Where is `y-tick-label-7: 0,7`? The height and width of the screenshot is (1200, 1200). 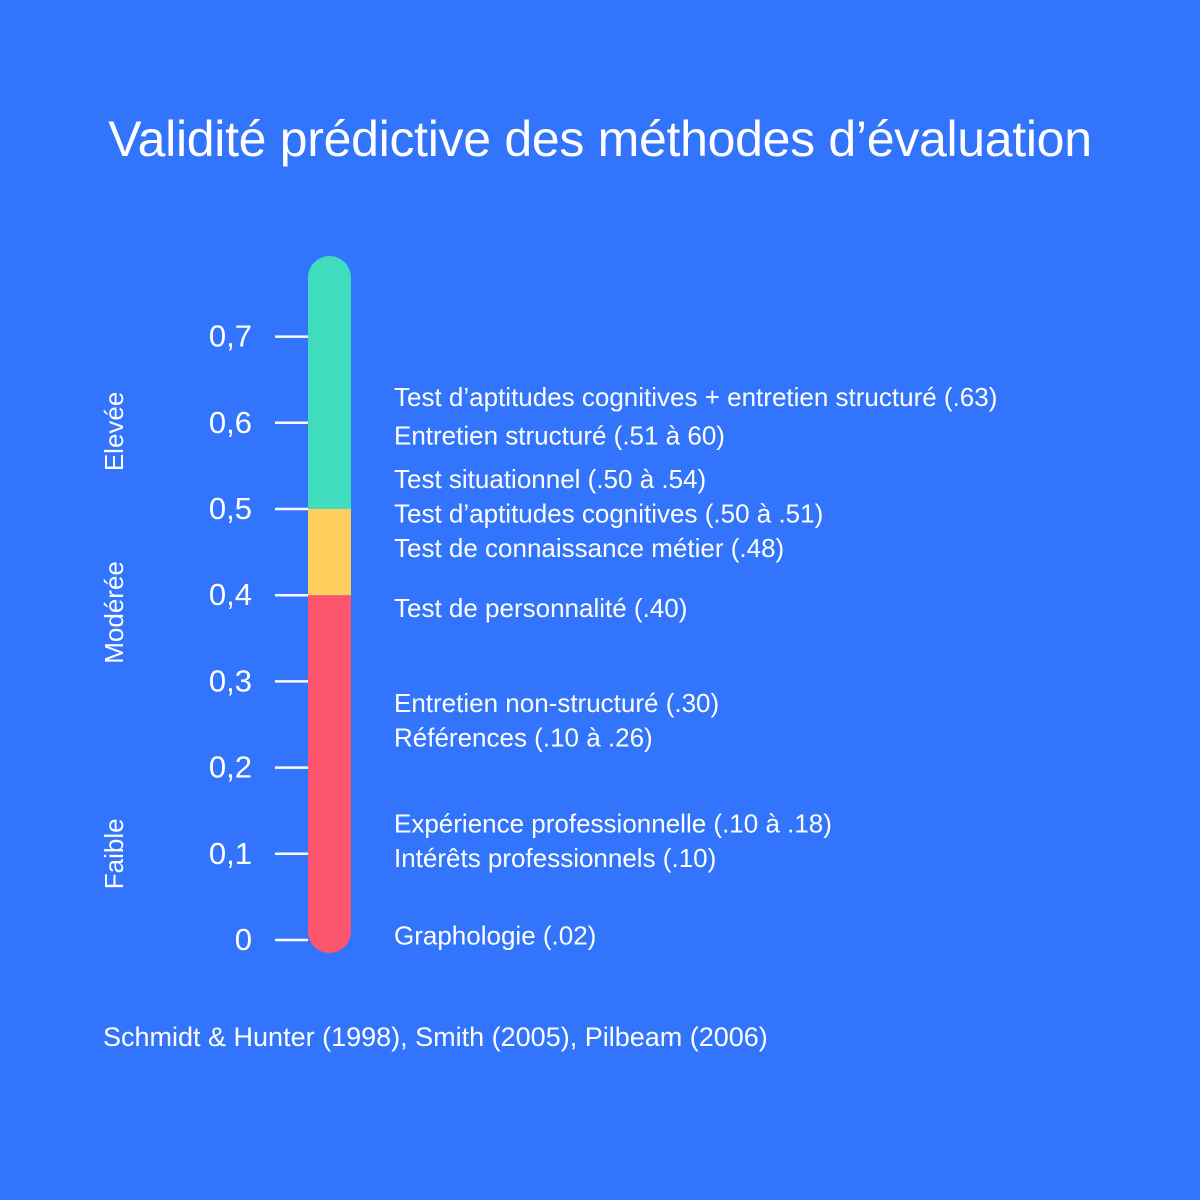 y-tick-label-7: 0,7 is located at coordinates (230, 336).